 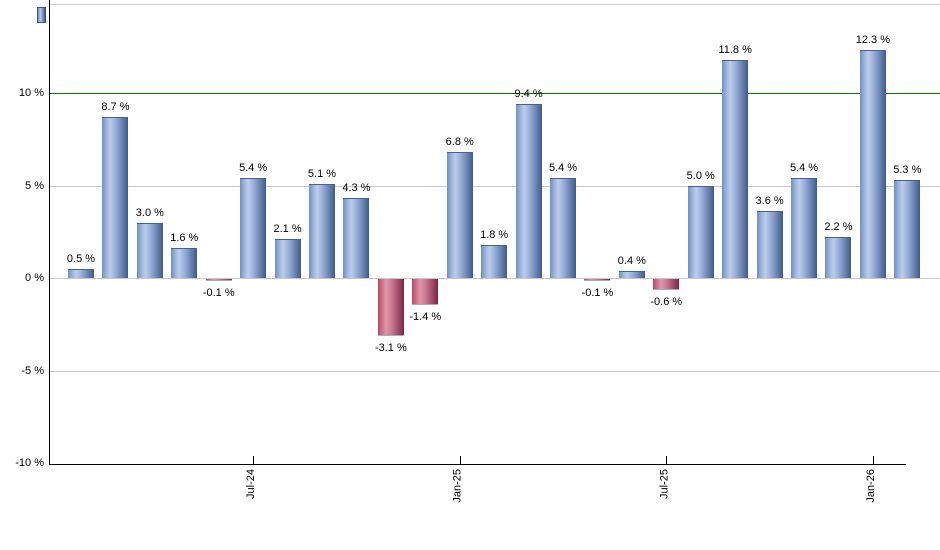 What do you see at coordinates (700, 175) in the screenshot?
I see `bar-value-label: 5.0 %` at bounding box center [700, 175].